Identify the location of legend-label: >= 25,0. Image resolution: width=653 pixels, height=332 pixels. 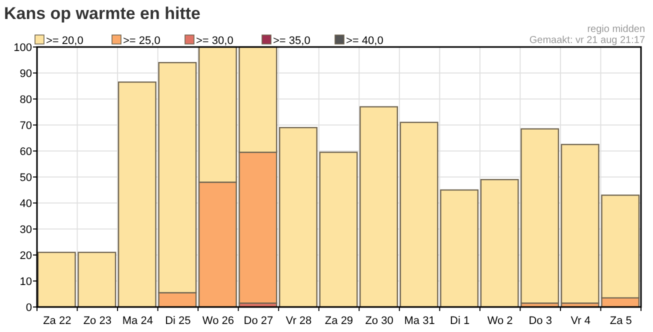
(141, 41).